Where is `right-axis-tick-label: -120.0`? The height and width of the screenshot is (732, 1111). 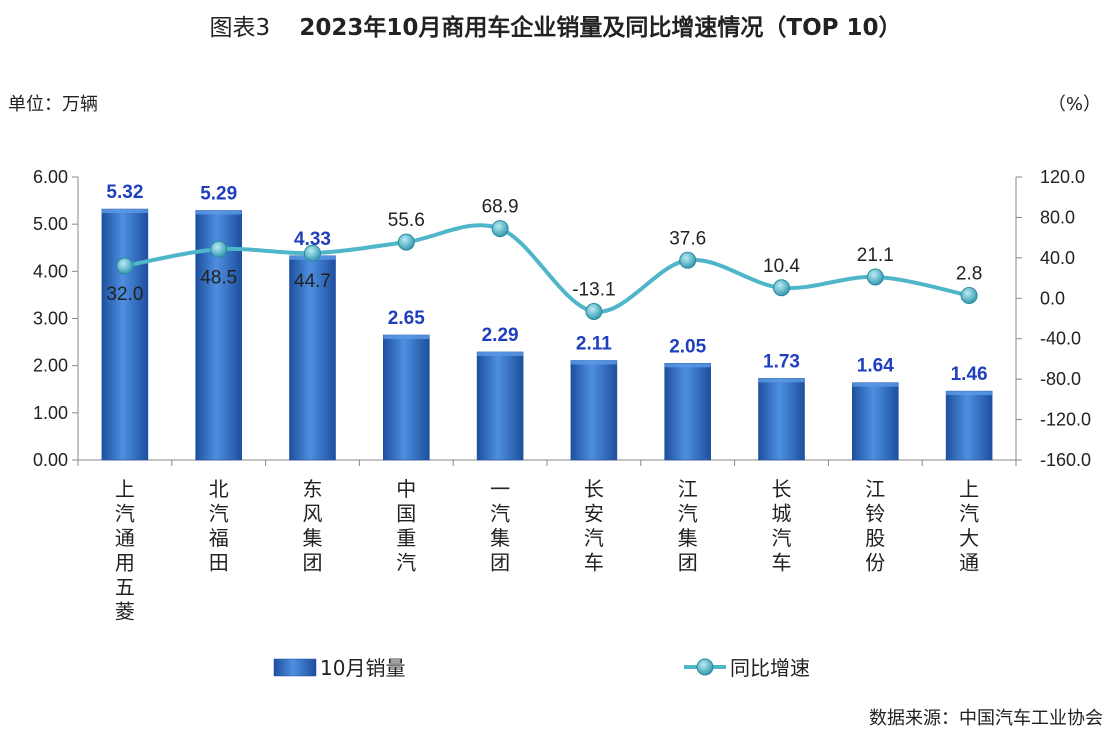 right-axis-tick-label: -120.0 is located at coordinates (1065, 420).